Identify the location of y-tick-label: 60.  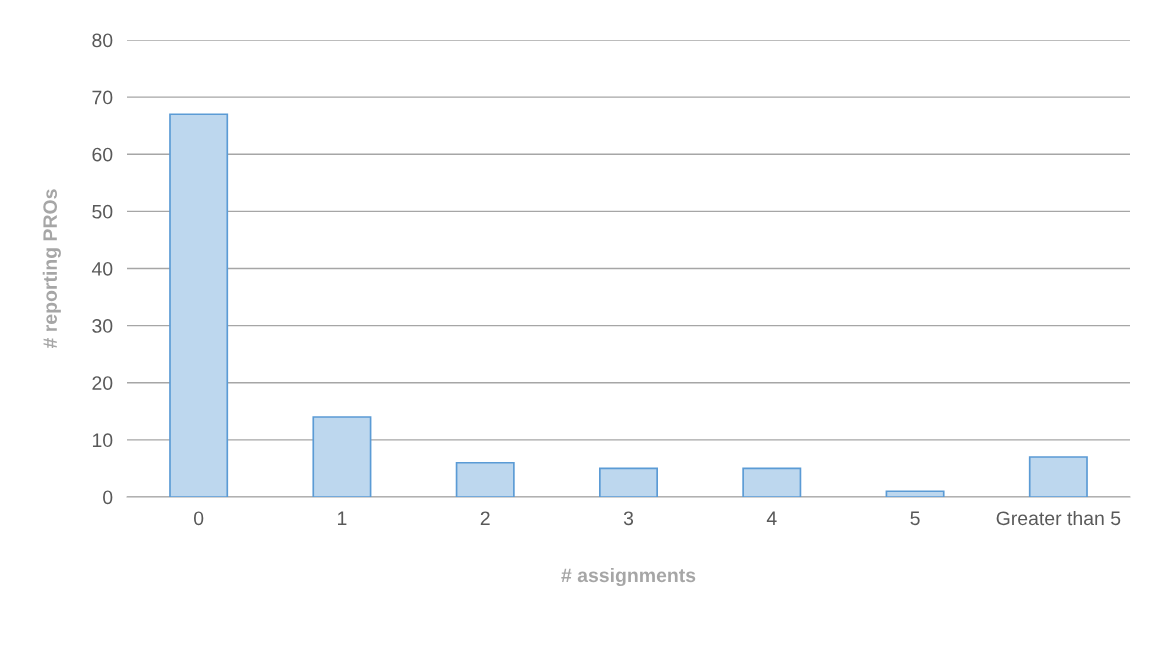
(102, 154).